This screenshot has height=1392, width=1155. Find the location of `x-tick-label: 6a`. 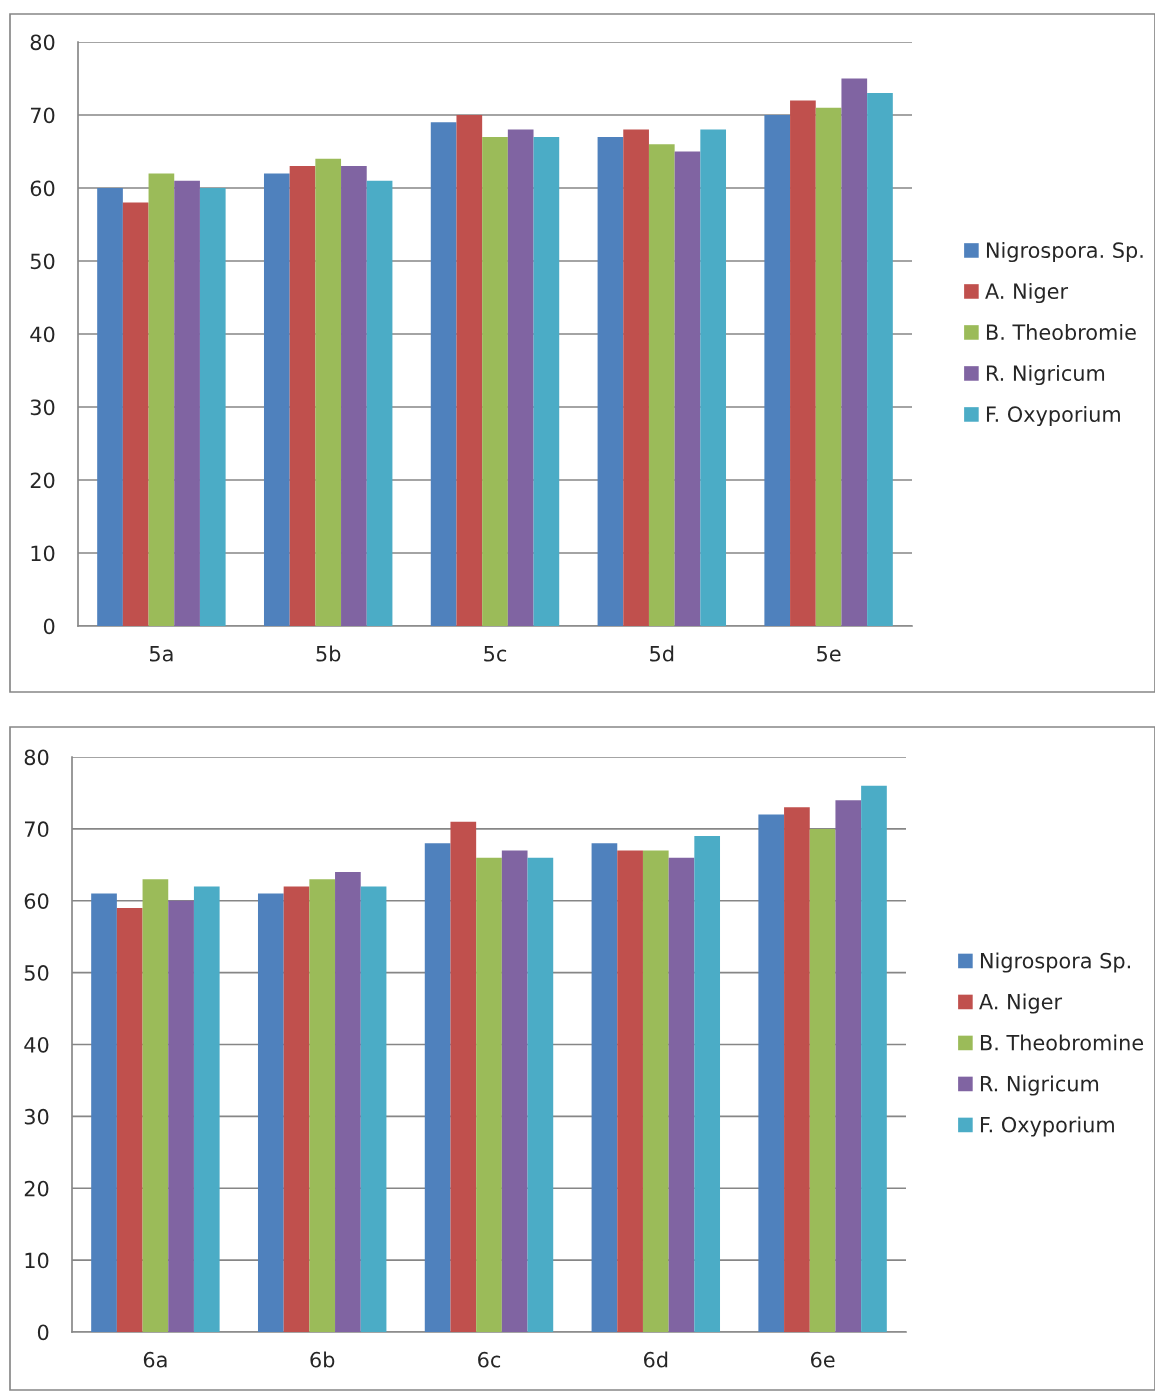

x-tick-label: 6a is located at coordinates (155, 1359).